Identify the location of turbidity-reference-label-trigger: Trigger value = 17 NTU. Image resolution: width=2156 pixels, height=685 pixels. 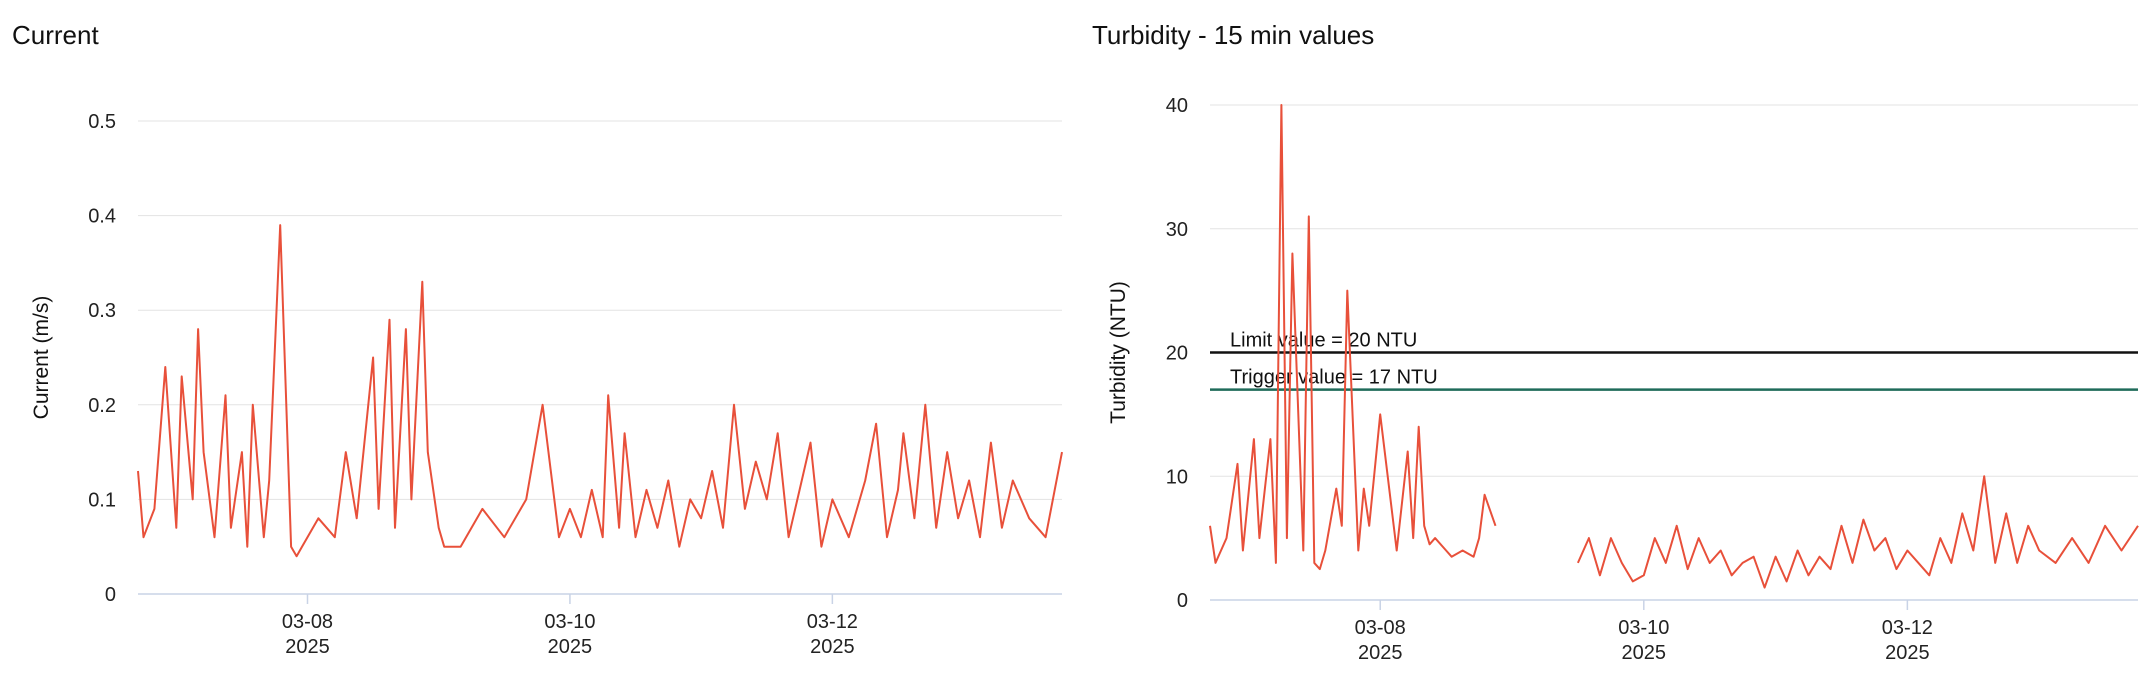
(1334, 378).